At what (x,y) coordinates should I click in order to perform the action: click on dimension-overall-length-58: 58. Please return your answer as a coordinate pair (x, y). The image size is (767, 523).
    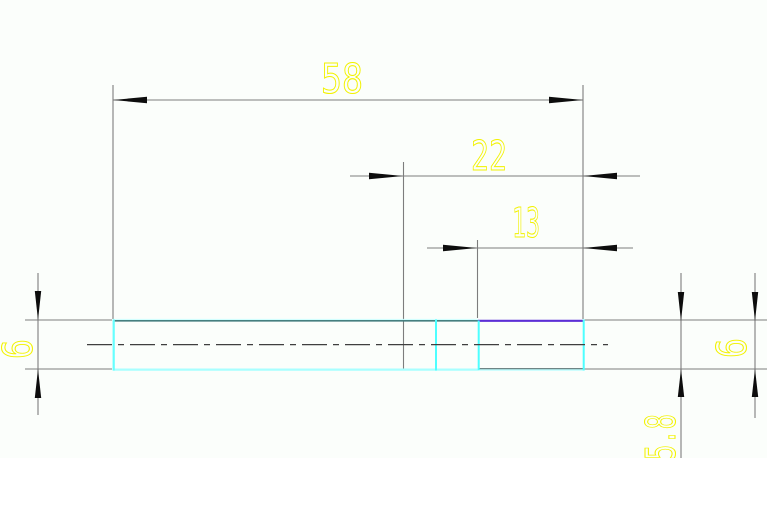
    Looking at the image, I should click on (348, 79).